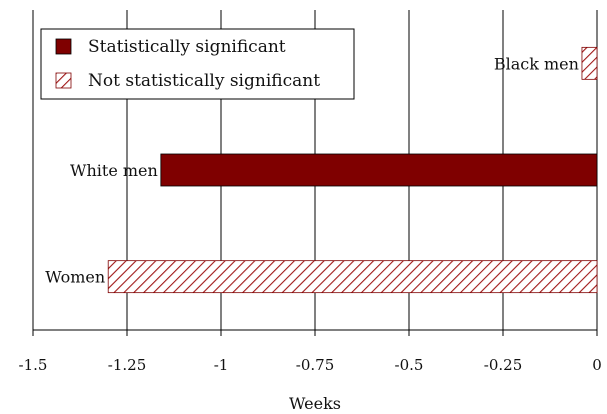 The width and height of the screenshot is (607, 414). What do you see at coordinates (315, 365) in the screenshot?
I see `x-tick-label-3: -0.75` at bounding box center [315, 365].